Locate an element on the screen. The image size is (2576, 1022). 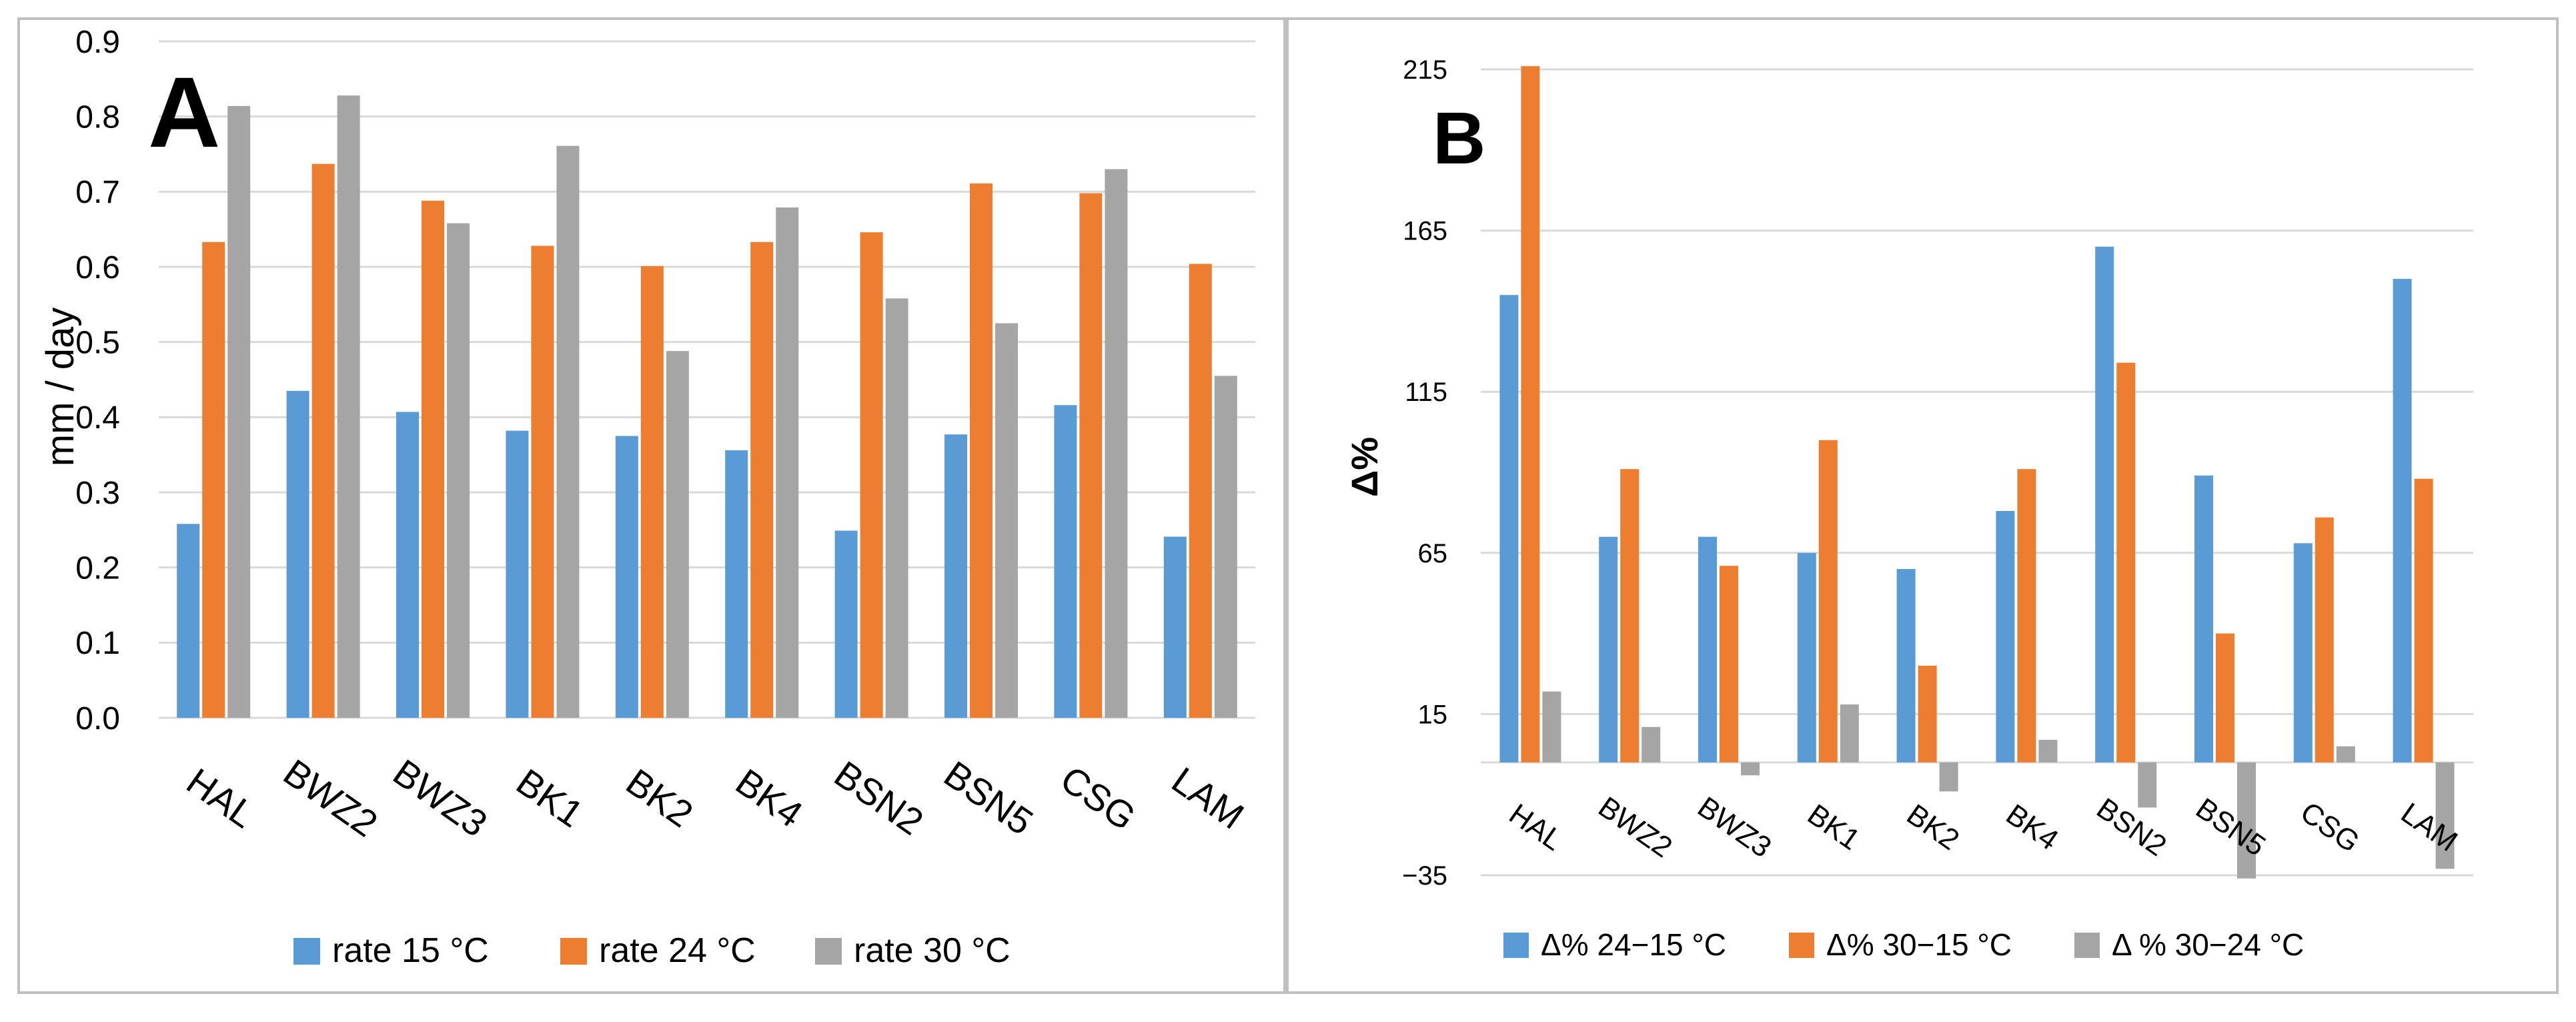
chart-a-legend: rate 15 °C rate 24 °C rate 30 °C is located at coordinates (652, 950).